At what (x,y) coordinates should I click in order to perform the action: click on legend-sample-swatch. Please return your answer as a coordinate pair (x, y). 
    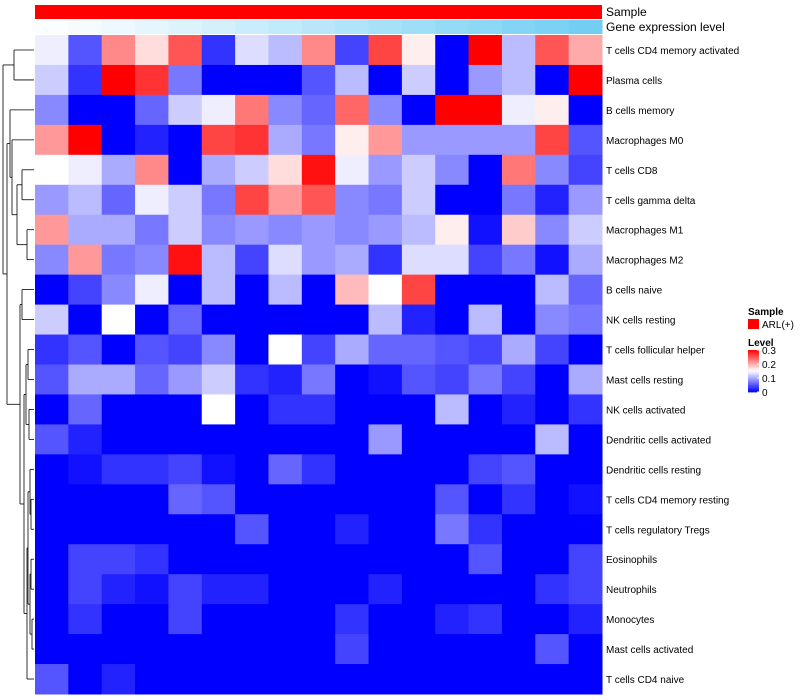
    Looking at the image, I should click on (753, 324).